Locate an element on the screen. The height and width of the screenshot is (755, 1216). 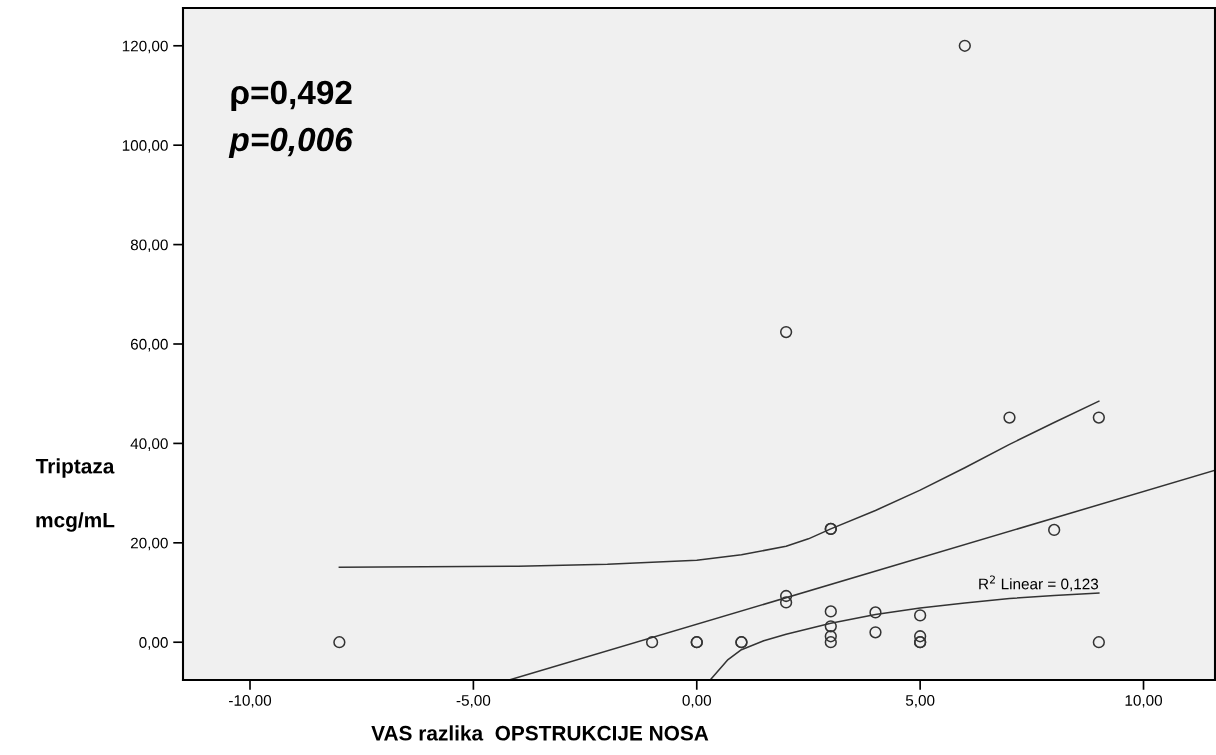
annotation: R$^{2}$ Linear = 0,123 is located at coordinates (1039, 583).